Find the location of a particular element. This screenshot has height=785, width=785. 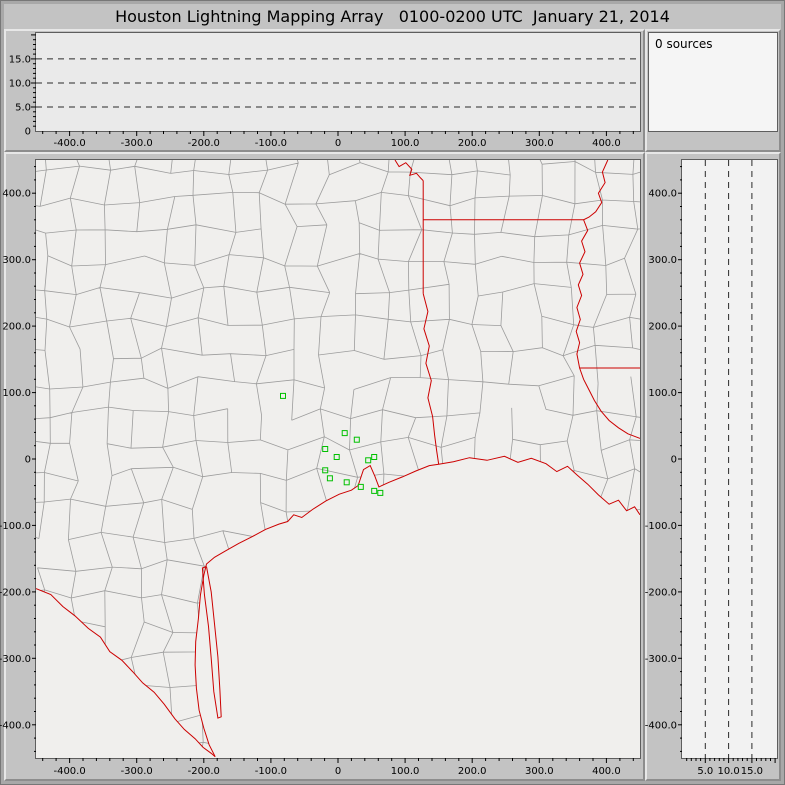

altitude-ew-section is located at coordinates (324, 90).